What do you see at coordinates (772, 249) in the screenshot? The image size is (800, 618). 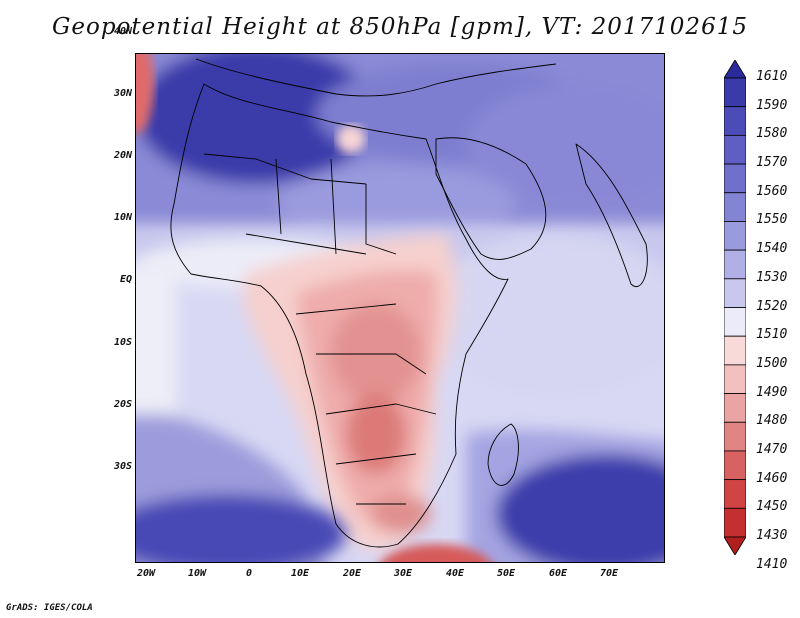 I see `colorbar-level-label: 1540` at bounding box center [772, 249].